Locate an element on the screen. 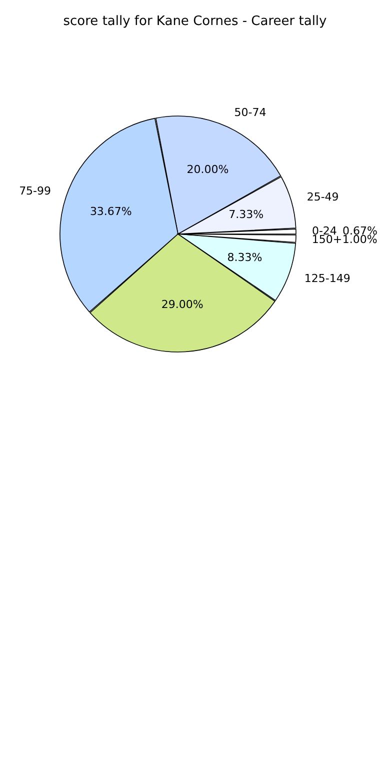 The height and width of the screenshot is (780, 390). slice-label: 25-49 is located at coordinates (322, 197).